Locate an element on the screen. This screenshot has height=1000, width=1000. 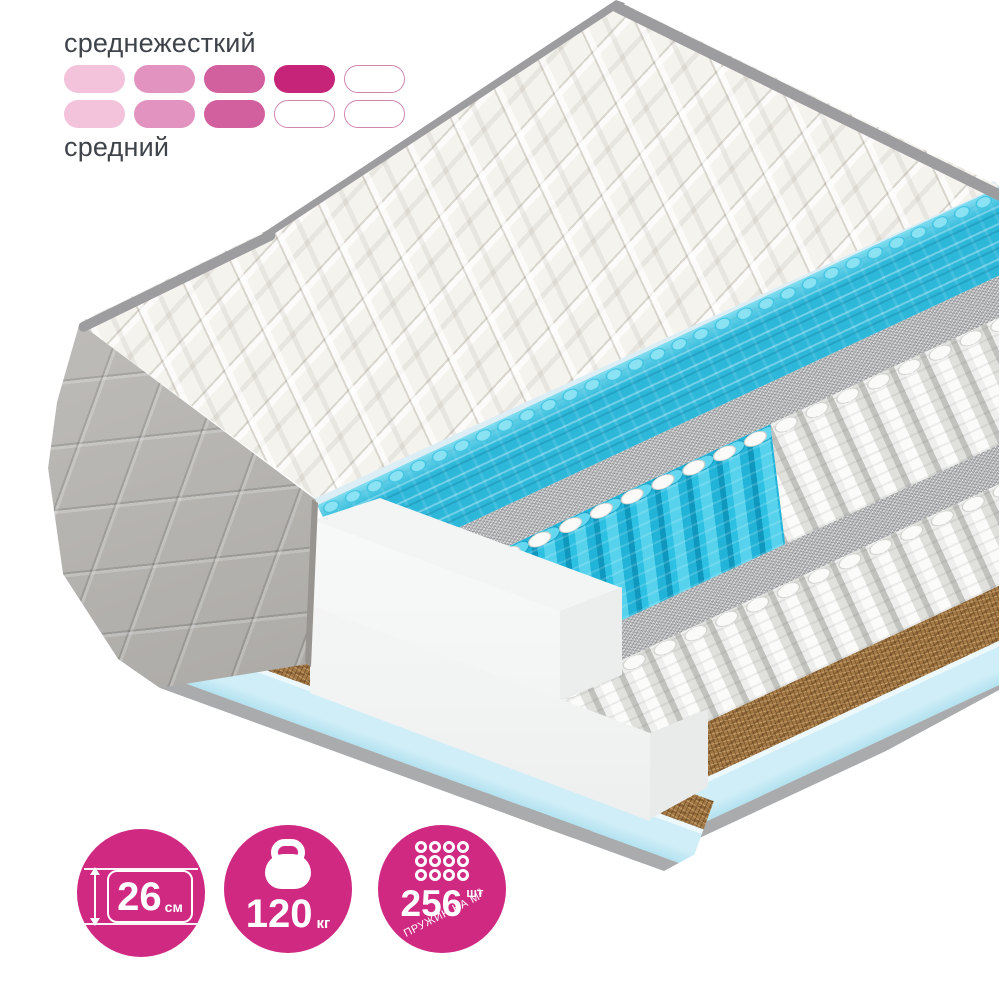
height-unit: см is located at coordinates (173, 907).